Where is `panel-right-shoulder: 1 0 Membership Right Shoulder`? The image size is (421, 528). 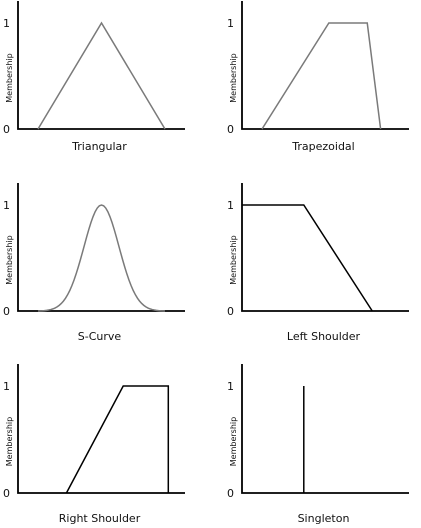
panel-right-shoulder: 1 0 Membership Right Shoulder is located at coordinates (94, 444).